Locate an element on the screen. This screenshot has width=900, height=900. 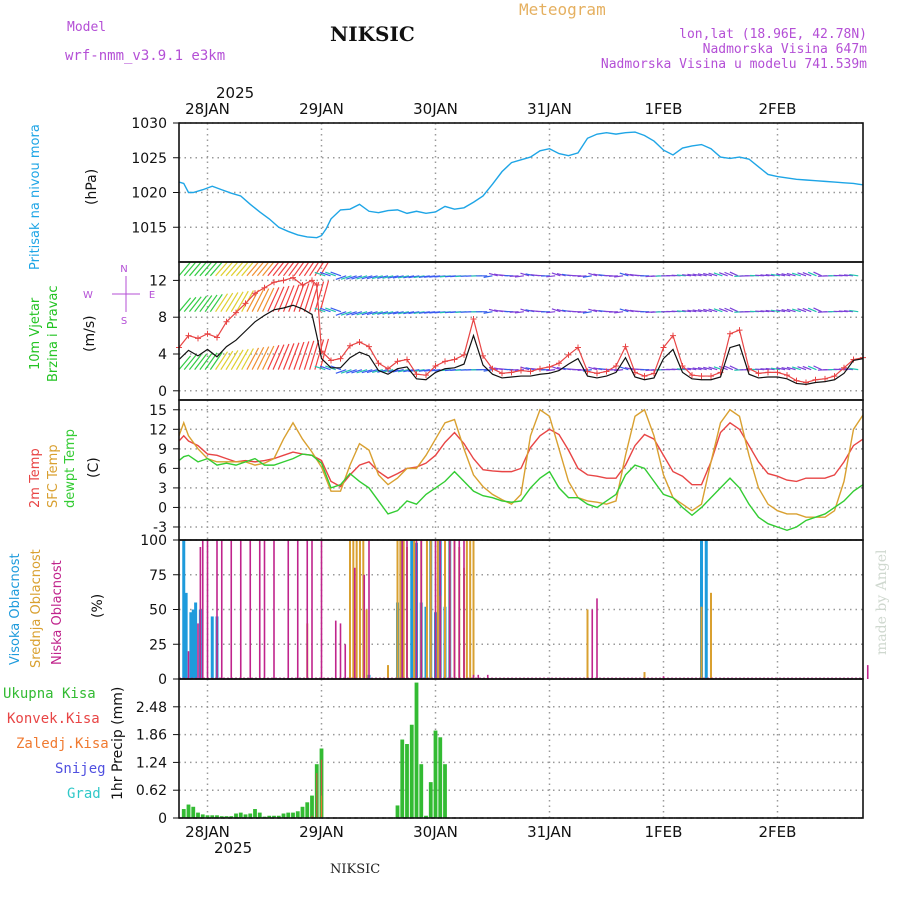
compass-w: W is located at coordinates (88, 295).